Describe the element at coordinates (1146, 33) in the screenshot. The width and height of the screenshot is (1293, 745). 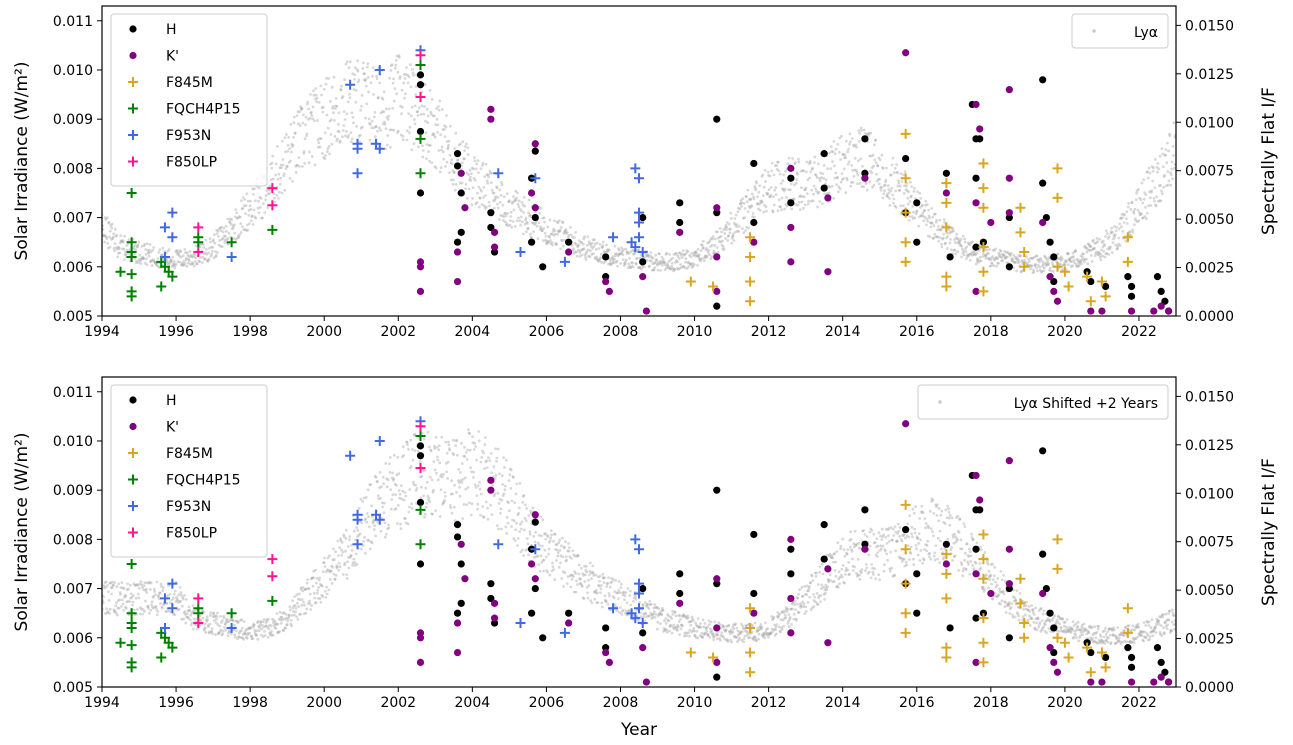
I see `legend-label: Lyα` at that location.